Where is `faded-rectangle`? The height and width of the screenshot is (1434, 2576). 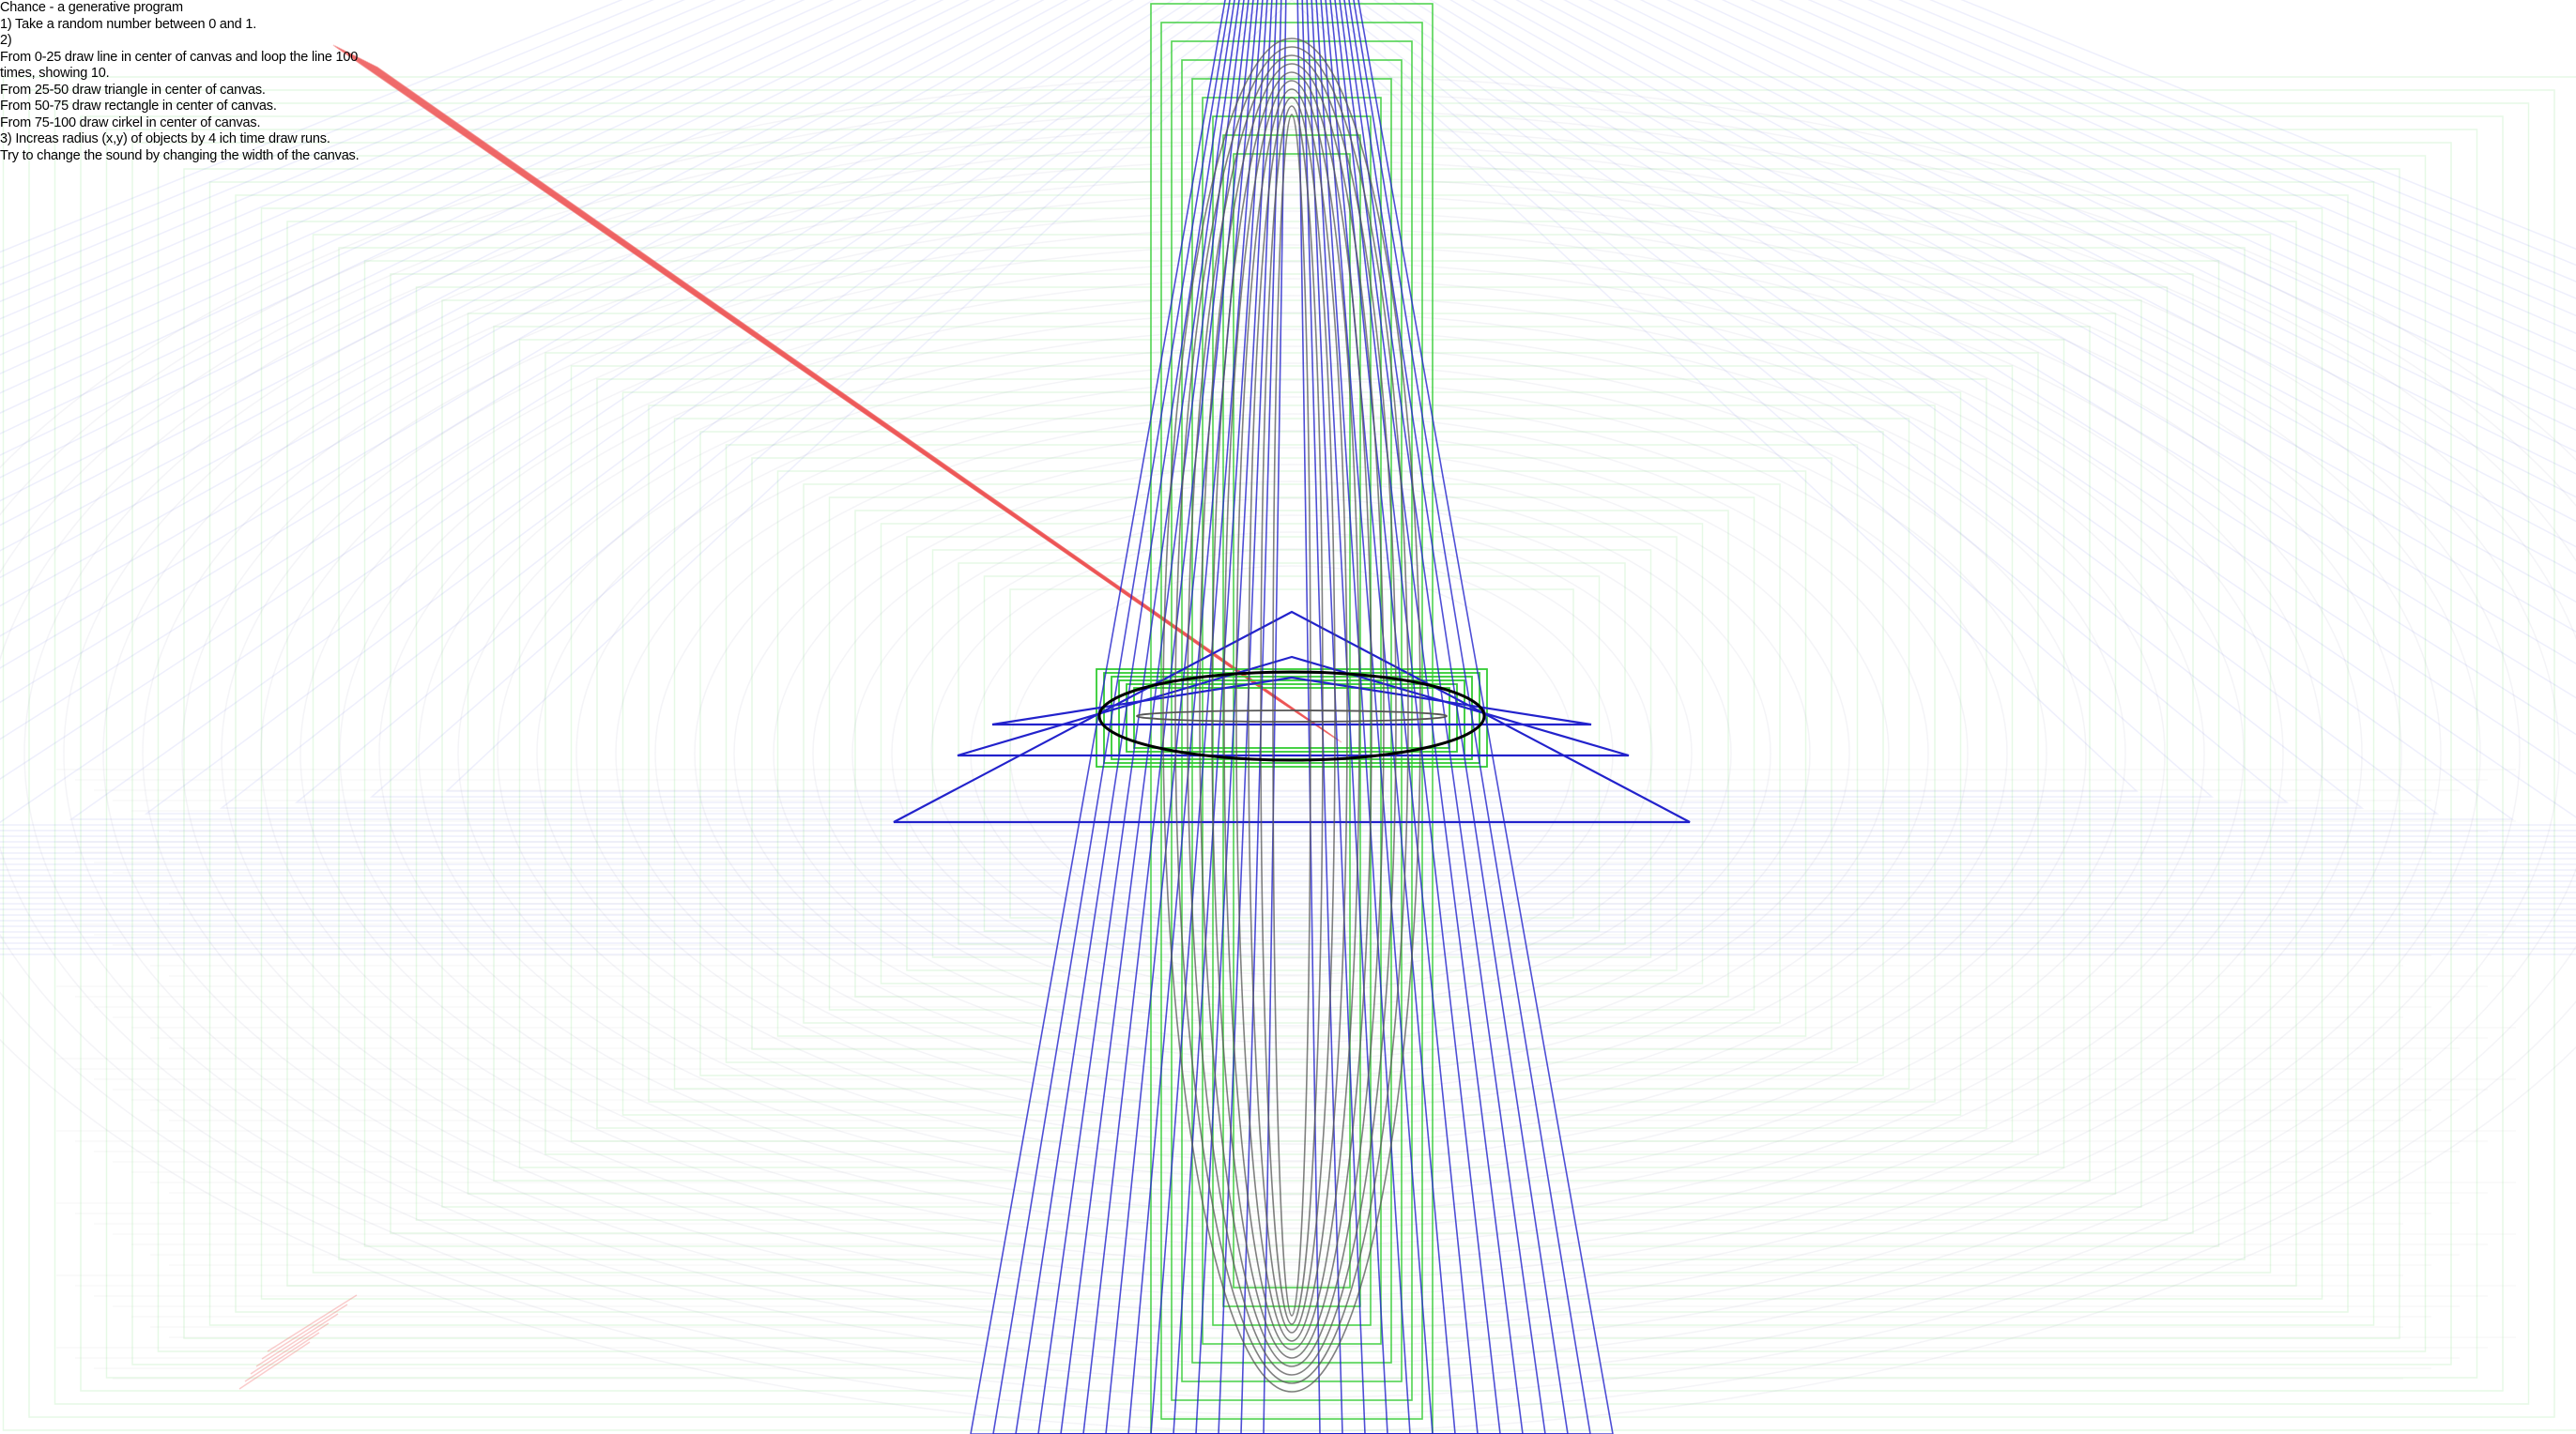 faded-rectangle is located at coordinates (1291, 753).